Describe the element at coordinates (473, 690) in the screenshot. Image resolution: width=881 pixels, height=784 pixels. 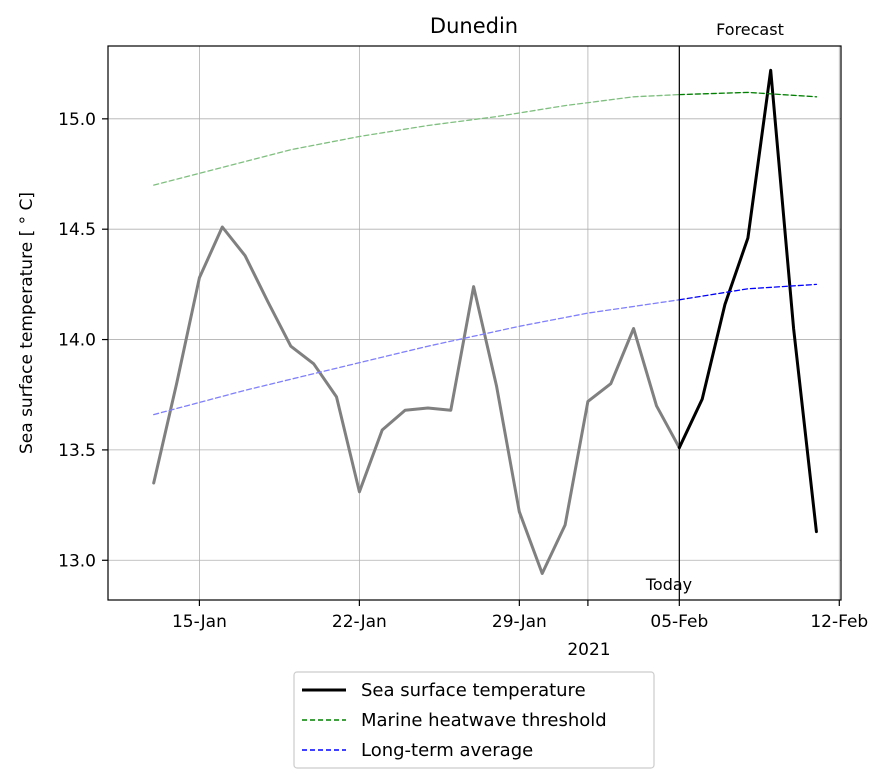
I see `legend-label-sst: Sea surface temperature` at that location.